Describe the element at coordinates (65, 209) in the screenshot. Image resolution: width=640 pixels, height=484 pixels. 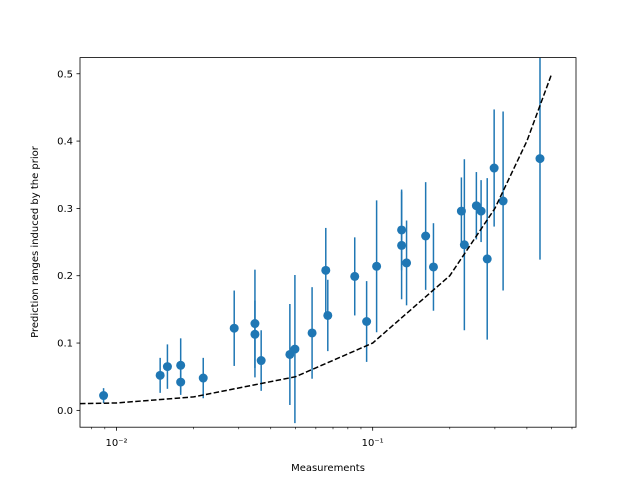
I see `y-tick-label: 0.3` at that location.